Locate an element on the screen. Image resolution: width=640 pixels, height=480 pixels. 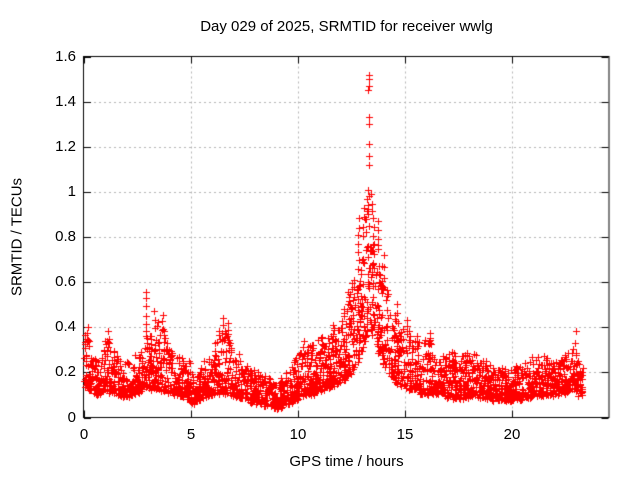
x-tick-label: 15 is located at coordinates (405, 434).